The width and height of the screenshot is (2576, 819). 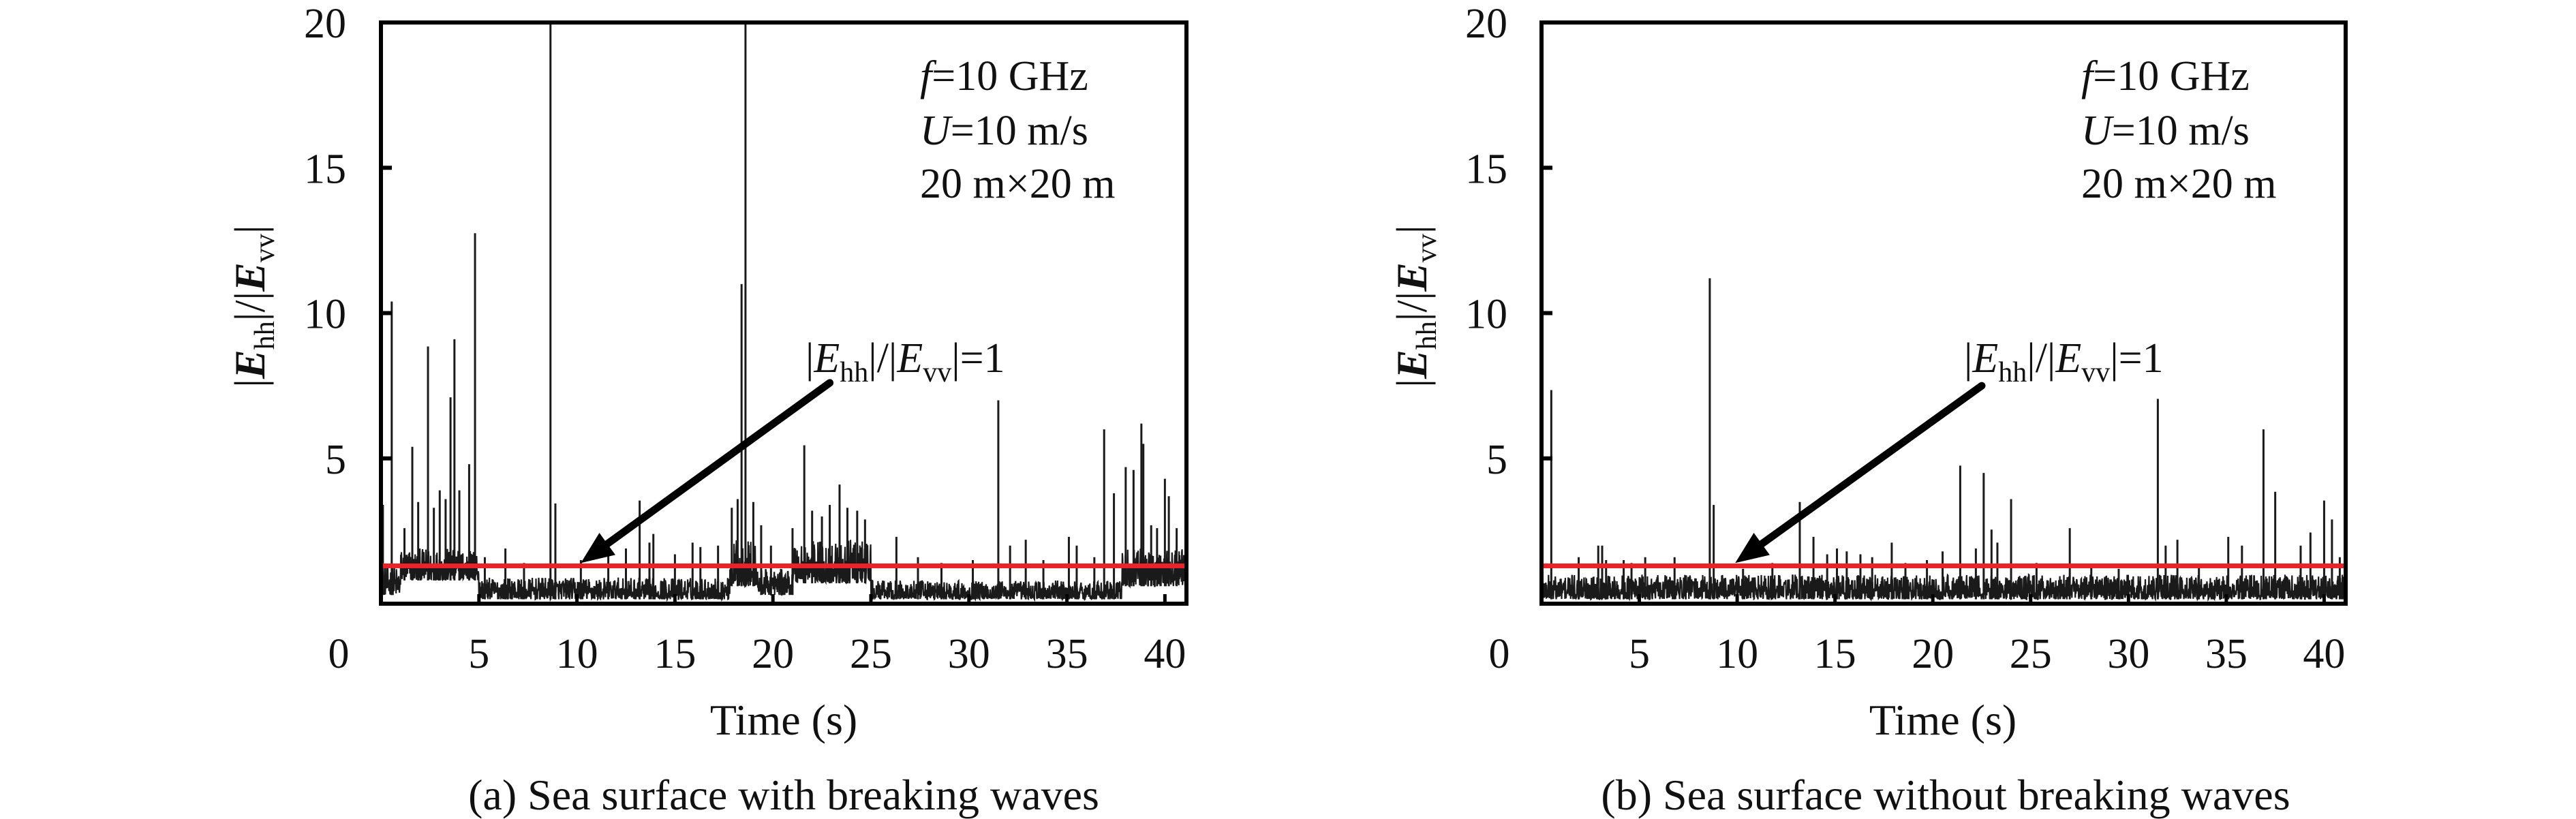 What do you see at coordinates (1509, 242) in the screenshot?
I see `y-ticks-b: 5 10 15 20` at bounding box center [1509, 242].